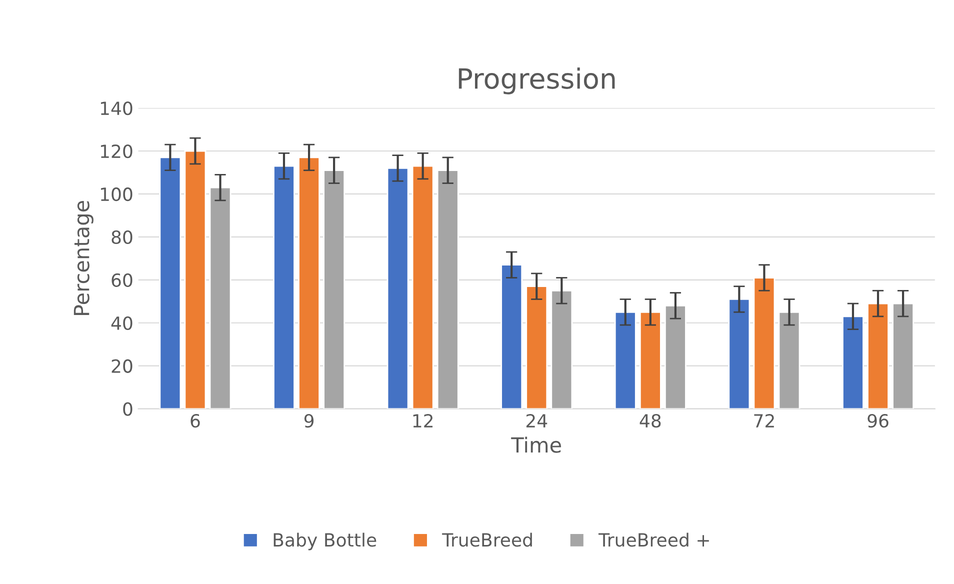  I want to click on x-tick-label: 6, so click(195, 421).